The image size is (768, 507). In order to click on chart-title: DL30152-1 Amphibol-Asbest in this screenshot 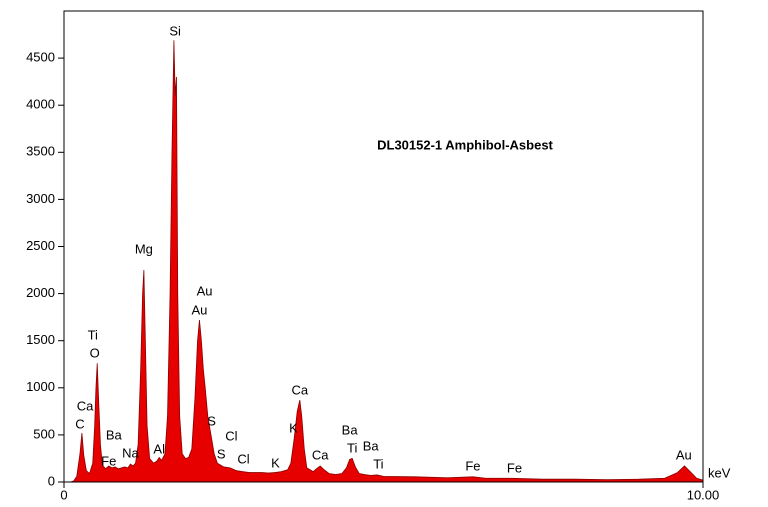, I will do `click(465, 144)`.